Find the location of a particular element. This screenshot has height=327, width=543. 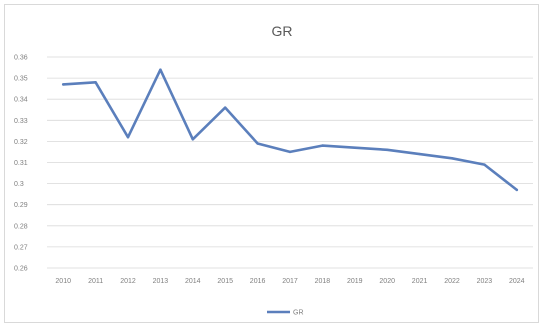

x-tick-label: 2017 is located at coordinates (290, 281).